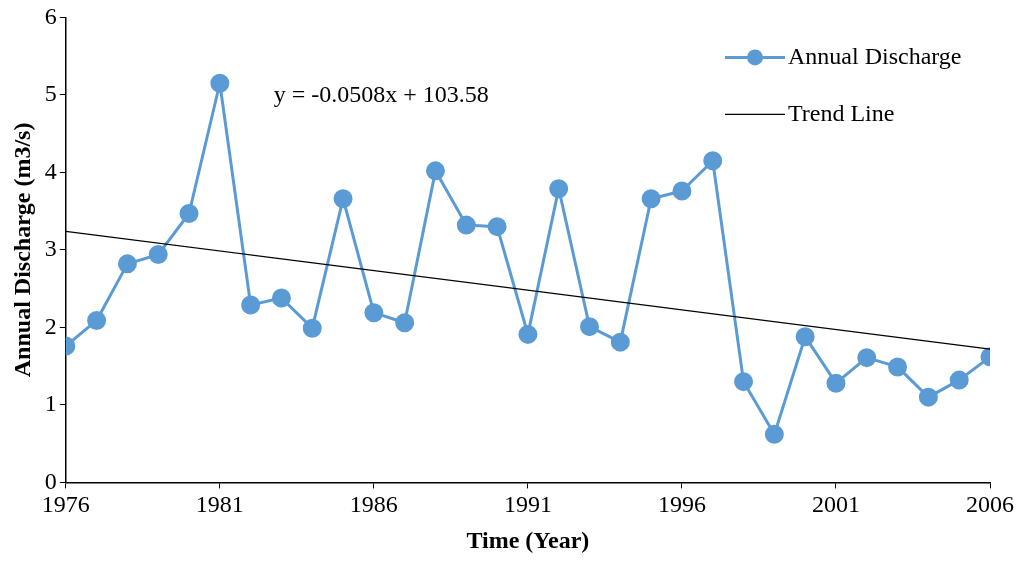 Image resolution: width=1020 pixels, height=565 pixels. What do you see at coordinates (219, 504) in the screenshot?
I see `x-tick-label: 1981` at bounding box center [219, 504].